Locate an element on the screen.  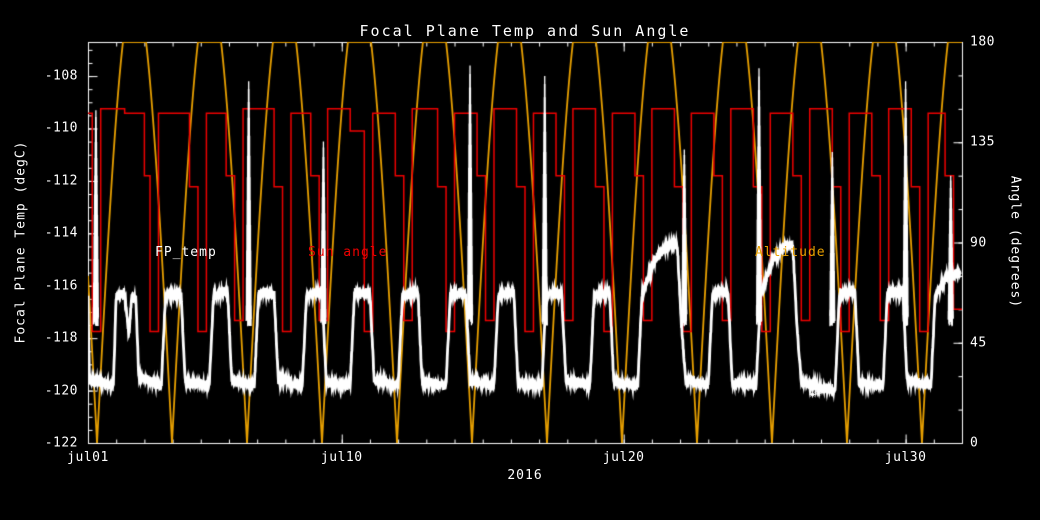
right-y-tick-label: 0 is located at coordinates (974, 443).